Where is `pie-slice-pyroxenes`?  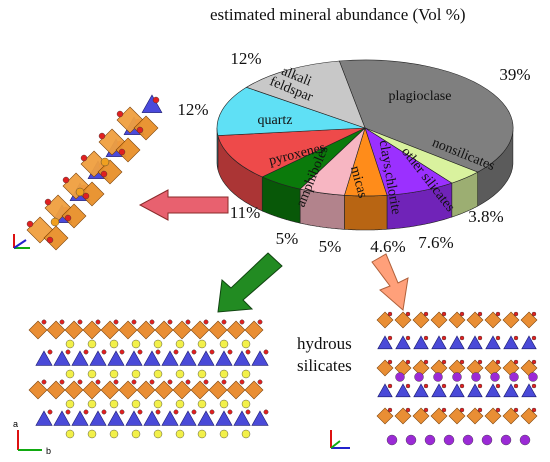
pie-slice-pyroxenes is located at coordinates (291, 152).